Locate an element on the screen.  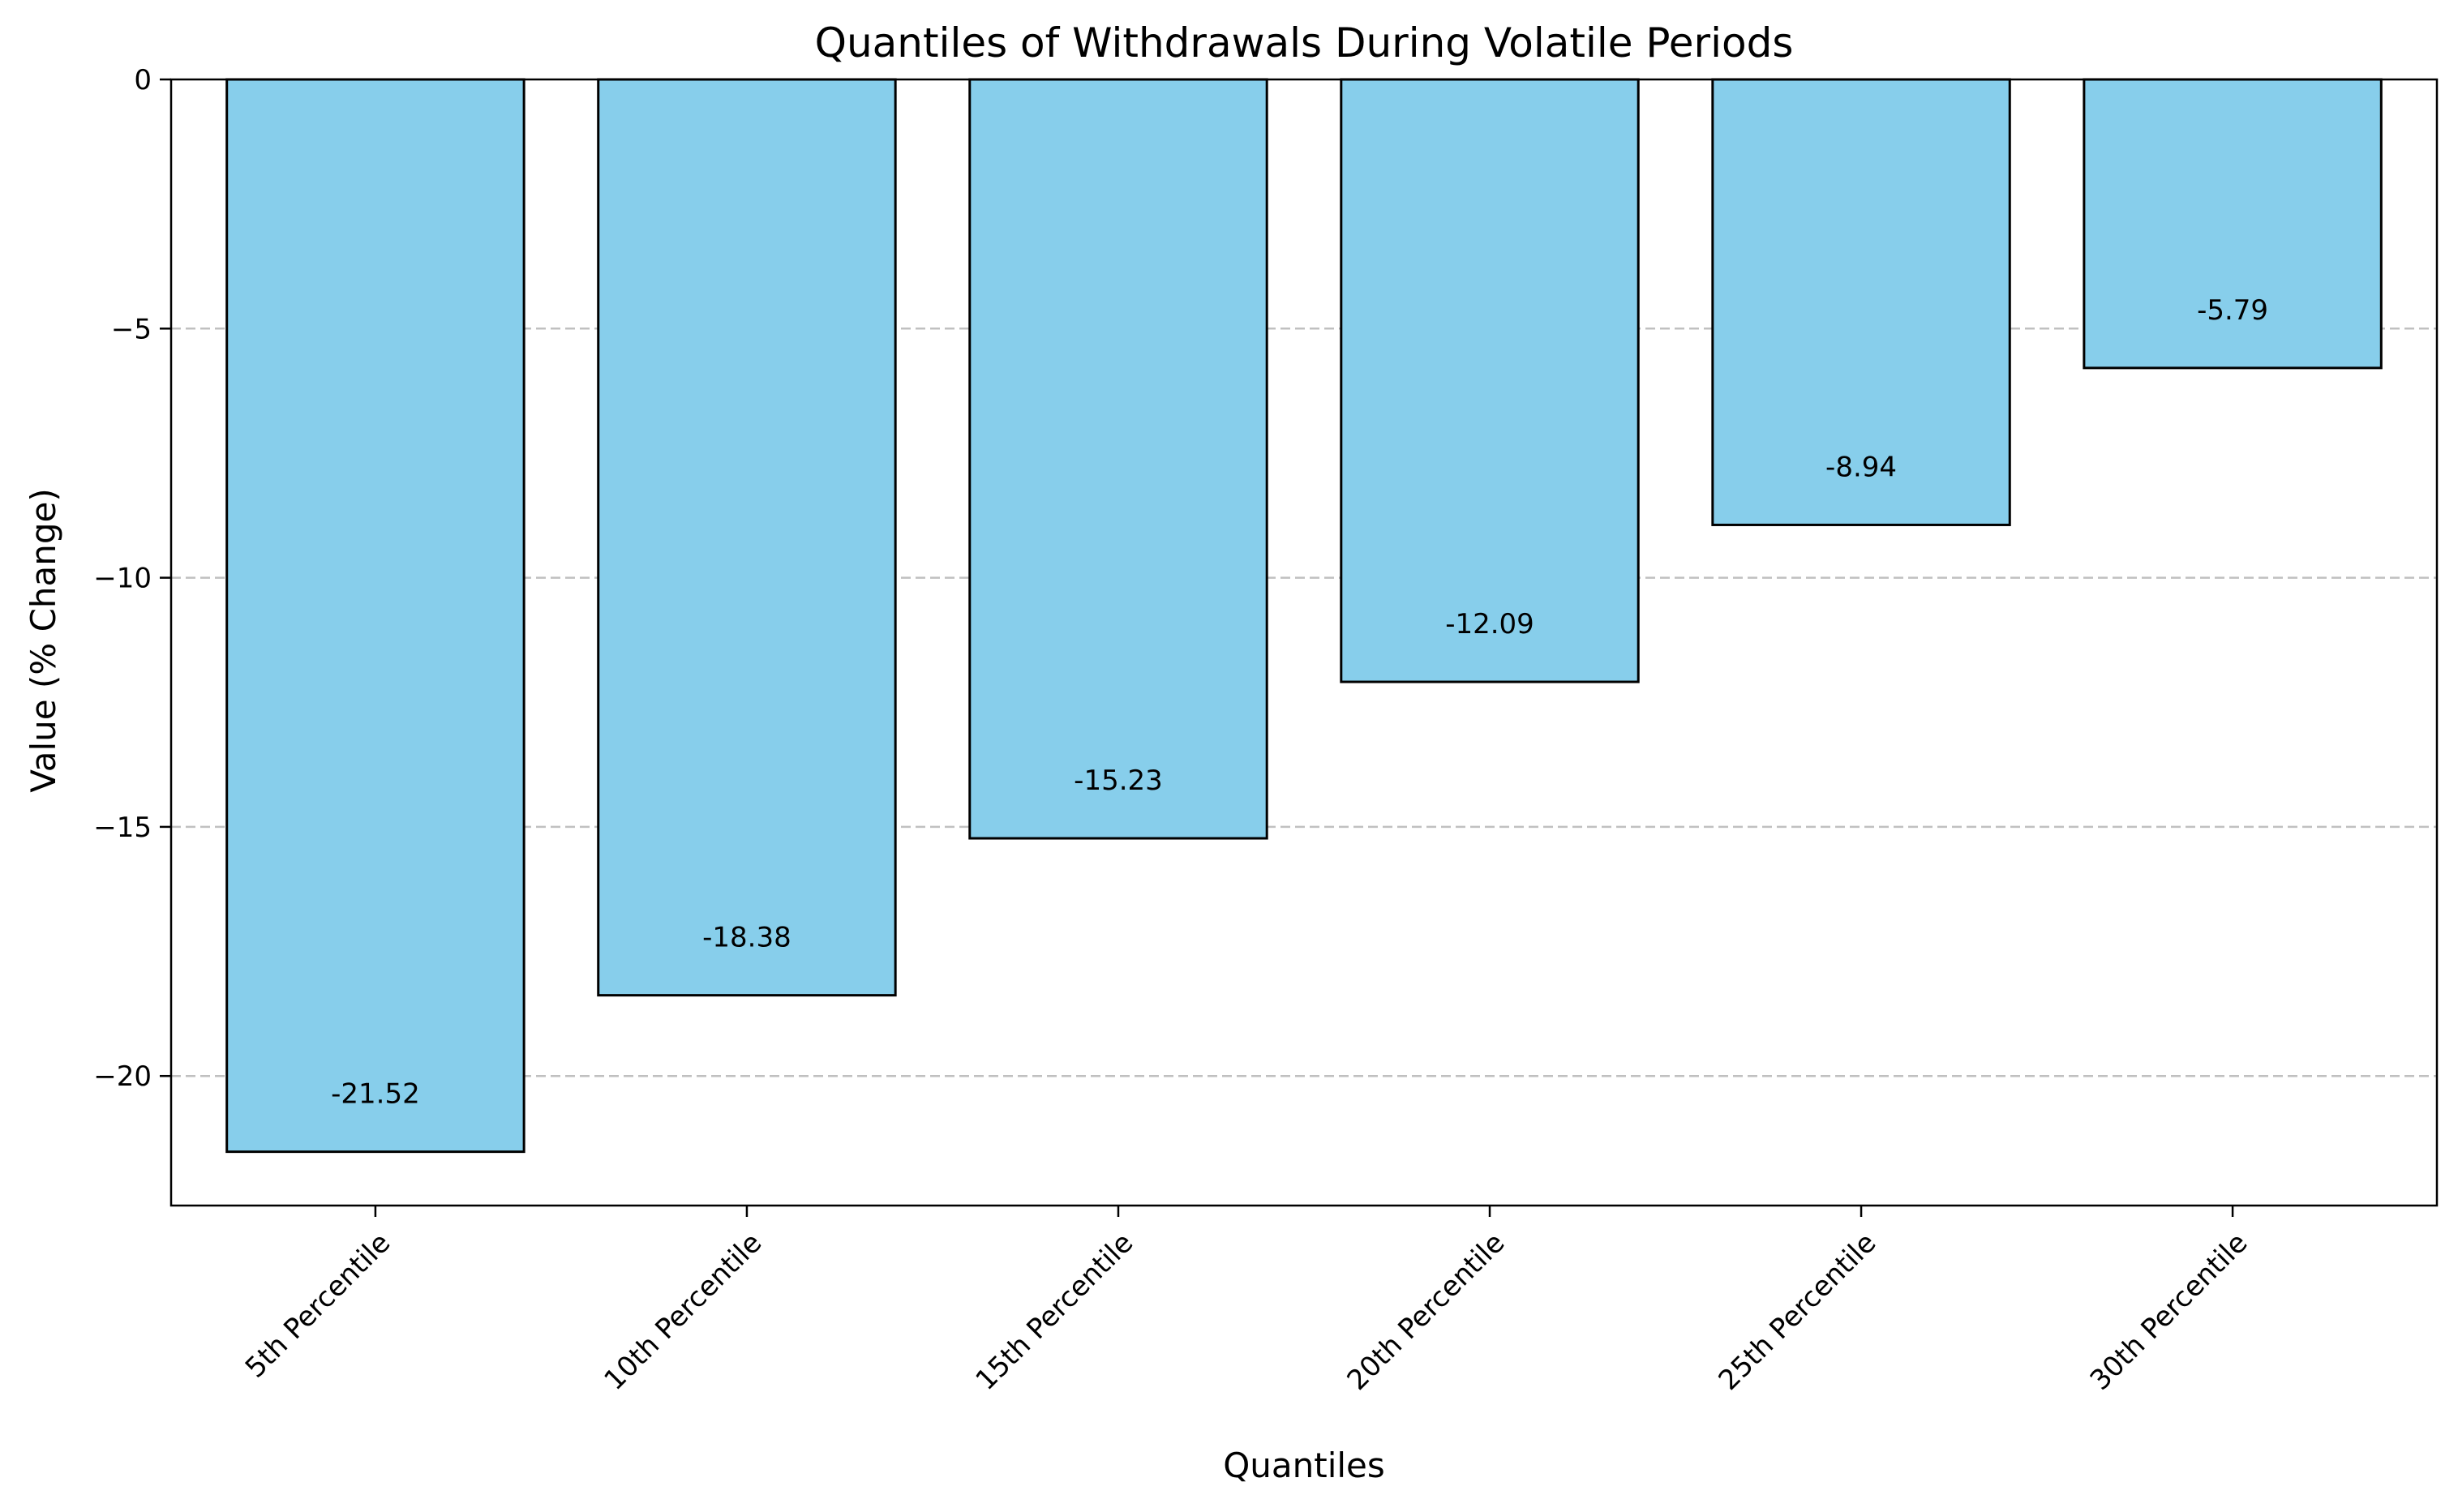
x-tick-label: 20th Percentile is located at coordinates (1426, 1312).